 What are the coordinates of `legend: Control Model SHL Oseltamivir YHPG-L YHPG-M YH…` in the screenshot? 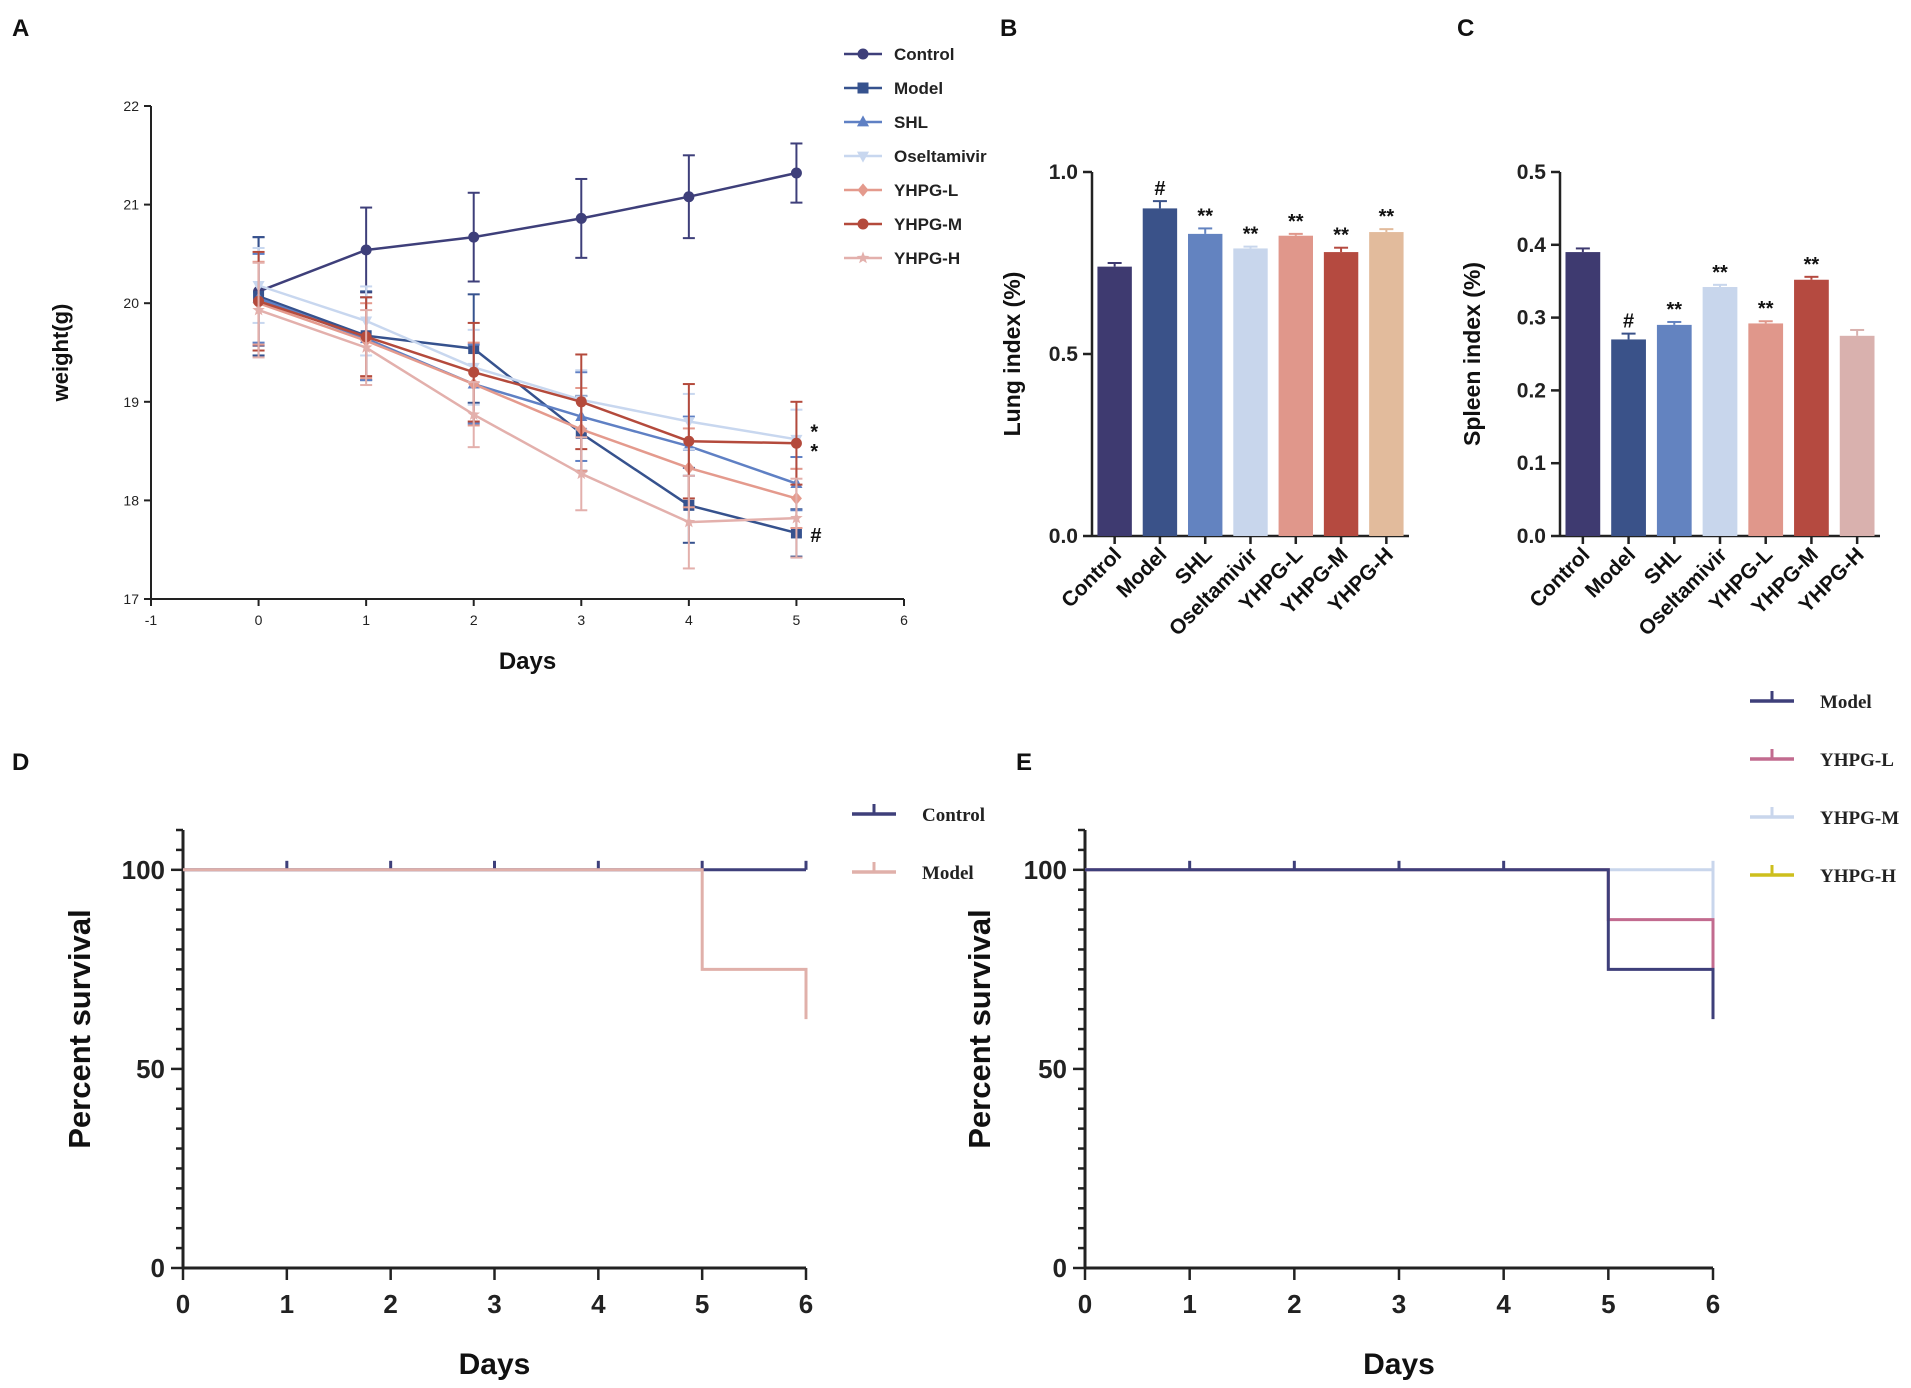 It's located at (915, 156).